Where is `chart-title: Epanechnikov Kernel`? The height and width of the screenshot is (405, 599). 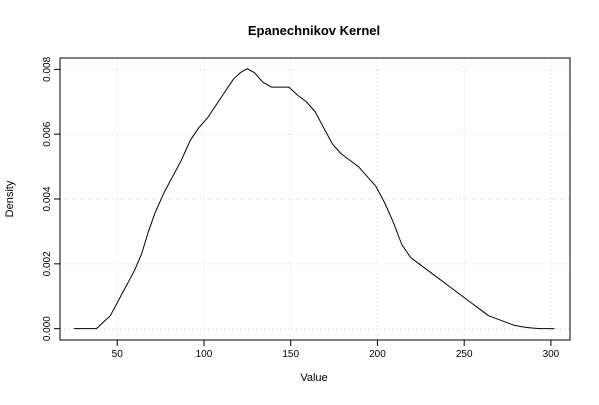
chart-title: Epanechnikov Kernel is located at coordinates (314, 30).